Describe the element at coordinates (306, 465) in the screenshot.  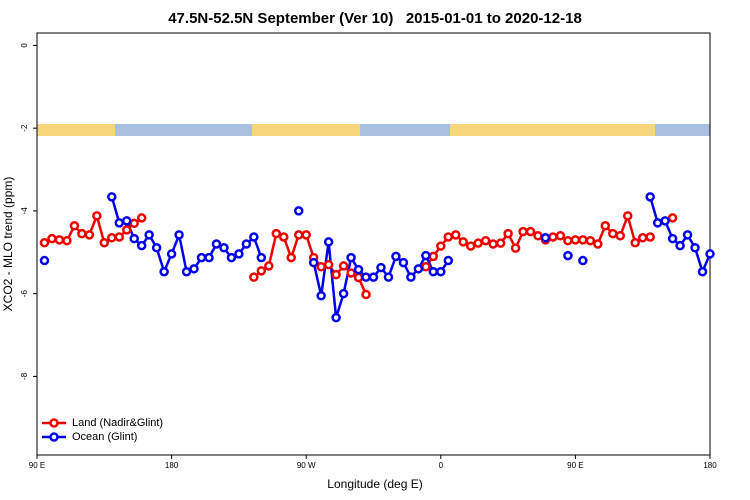
I see `x-tick-label: 90 W` at that location.